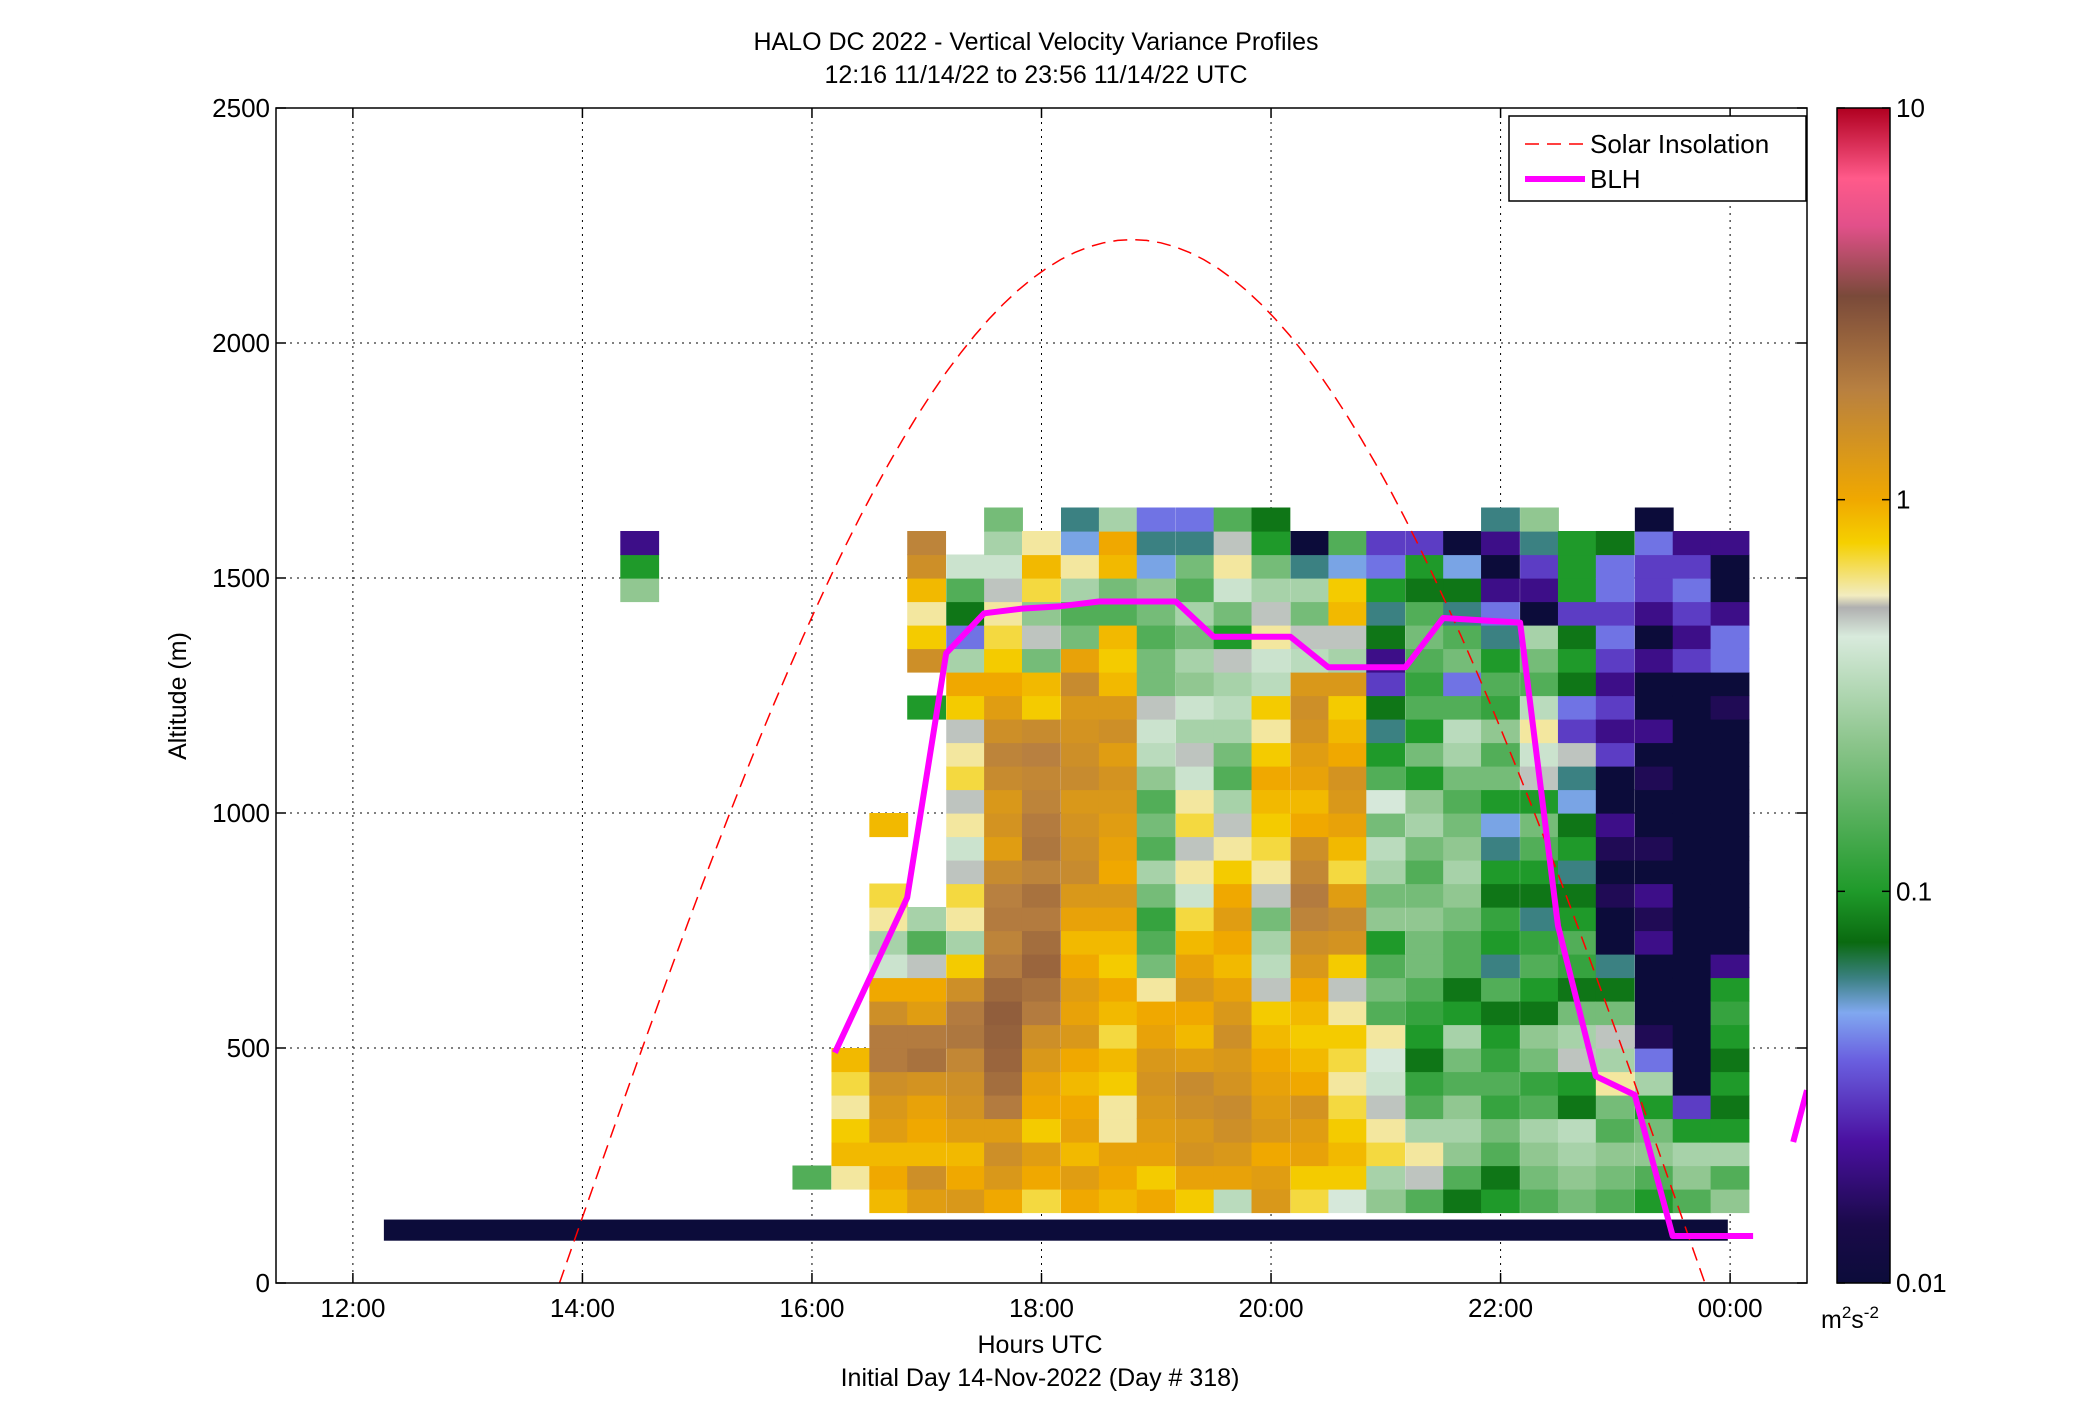 The width and height of the screenshot is (2098, 1425). I want to click on colorbar-tick-label: 10, so click(1910, 108).